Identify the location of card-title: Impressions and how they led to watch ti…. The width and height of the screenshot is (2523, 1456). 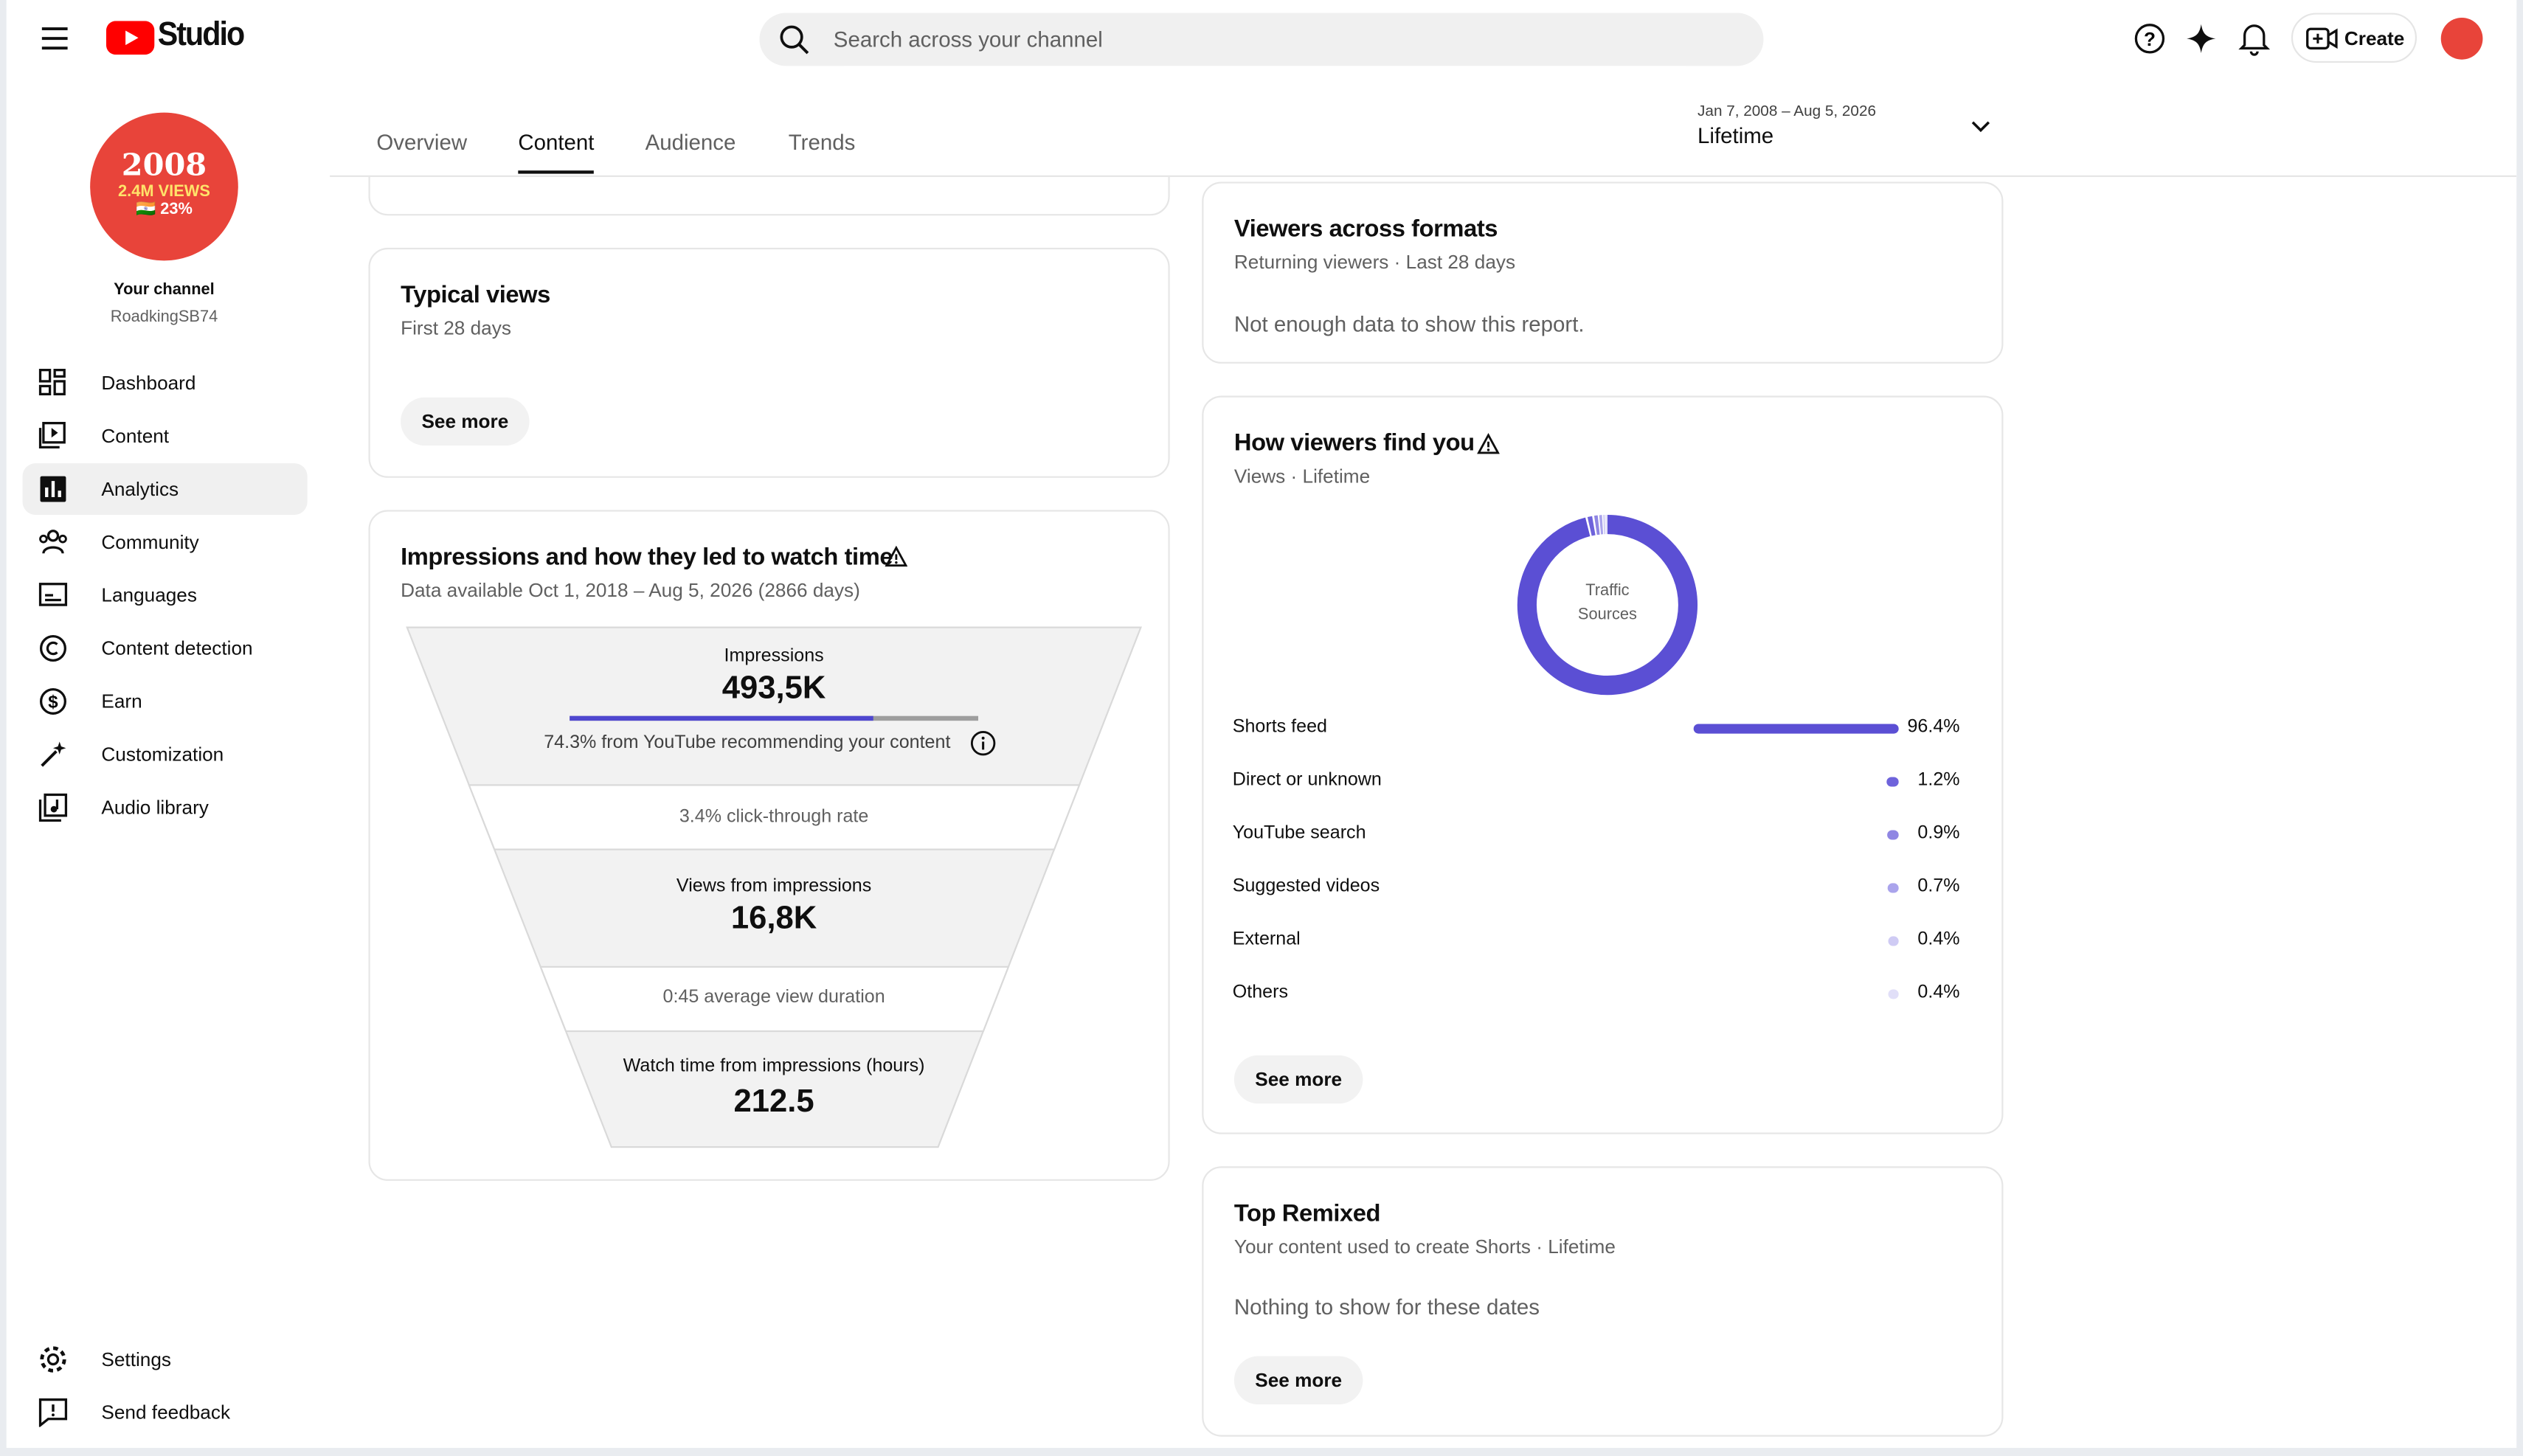
(647, 558).